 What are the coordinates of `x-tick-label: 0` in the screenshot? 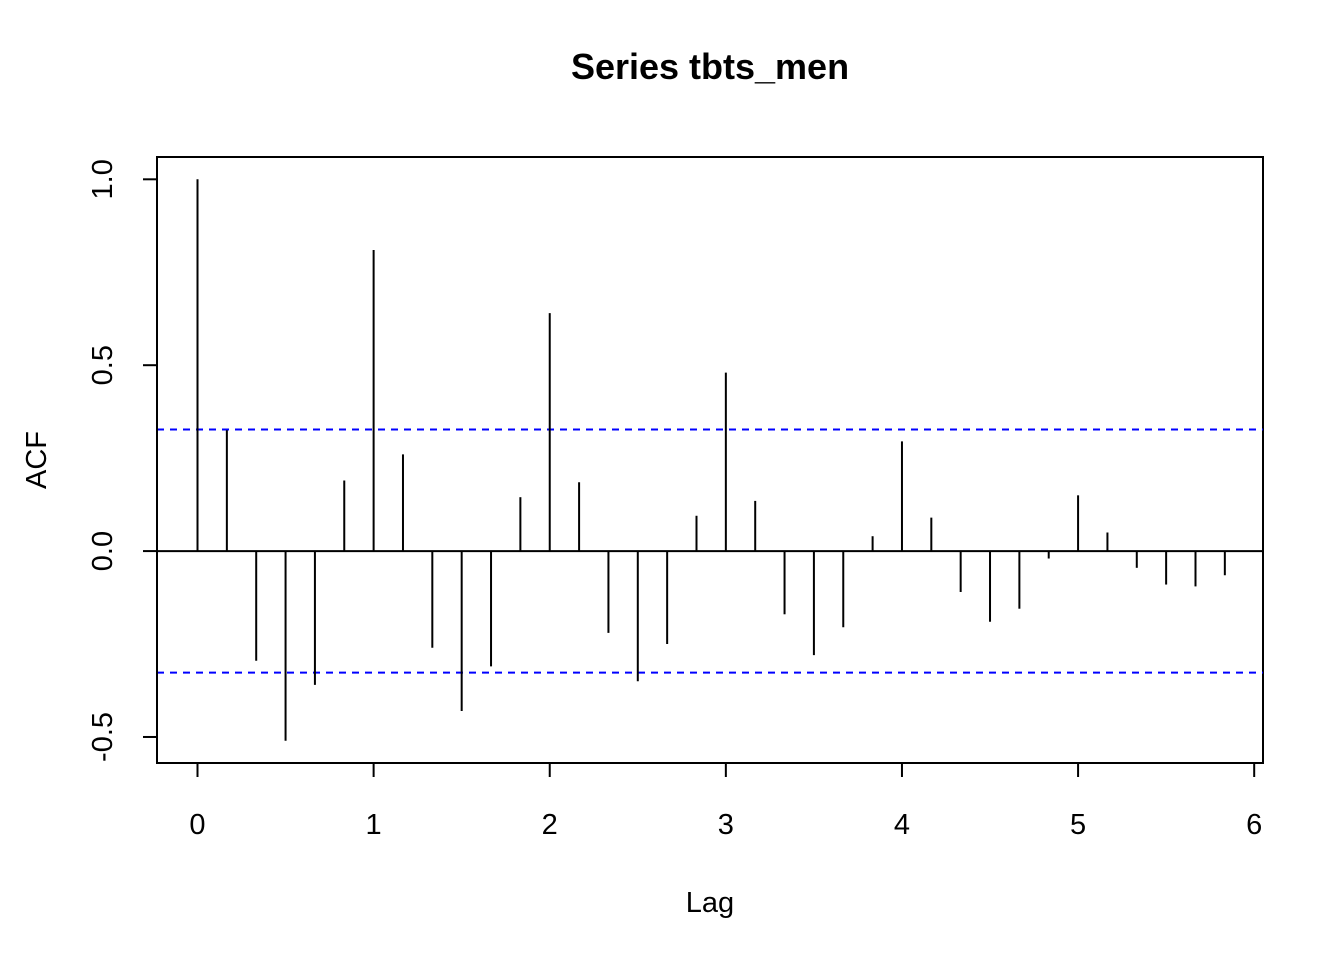 It's located at (197, 825).